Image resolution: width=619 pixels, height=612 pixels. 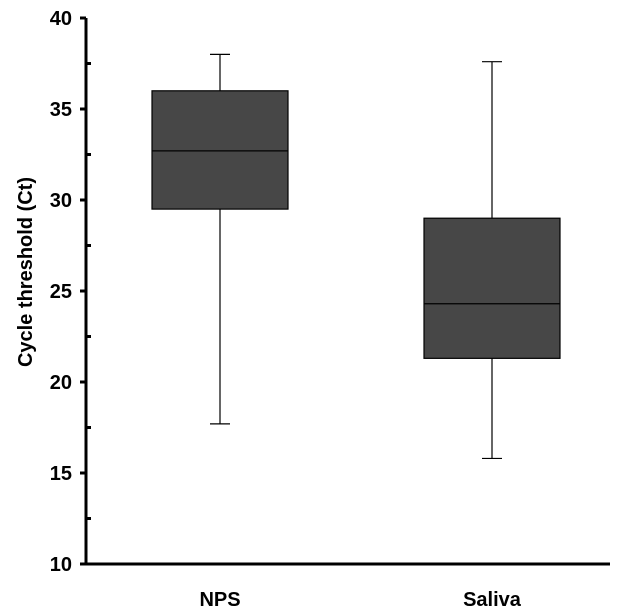 I want to click on y-tick-label: 10, so click(x=61, y=565).